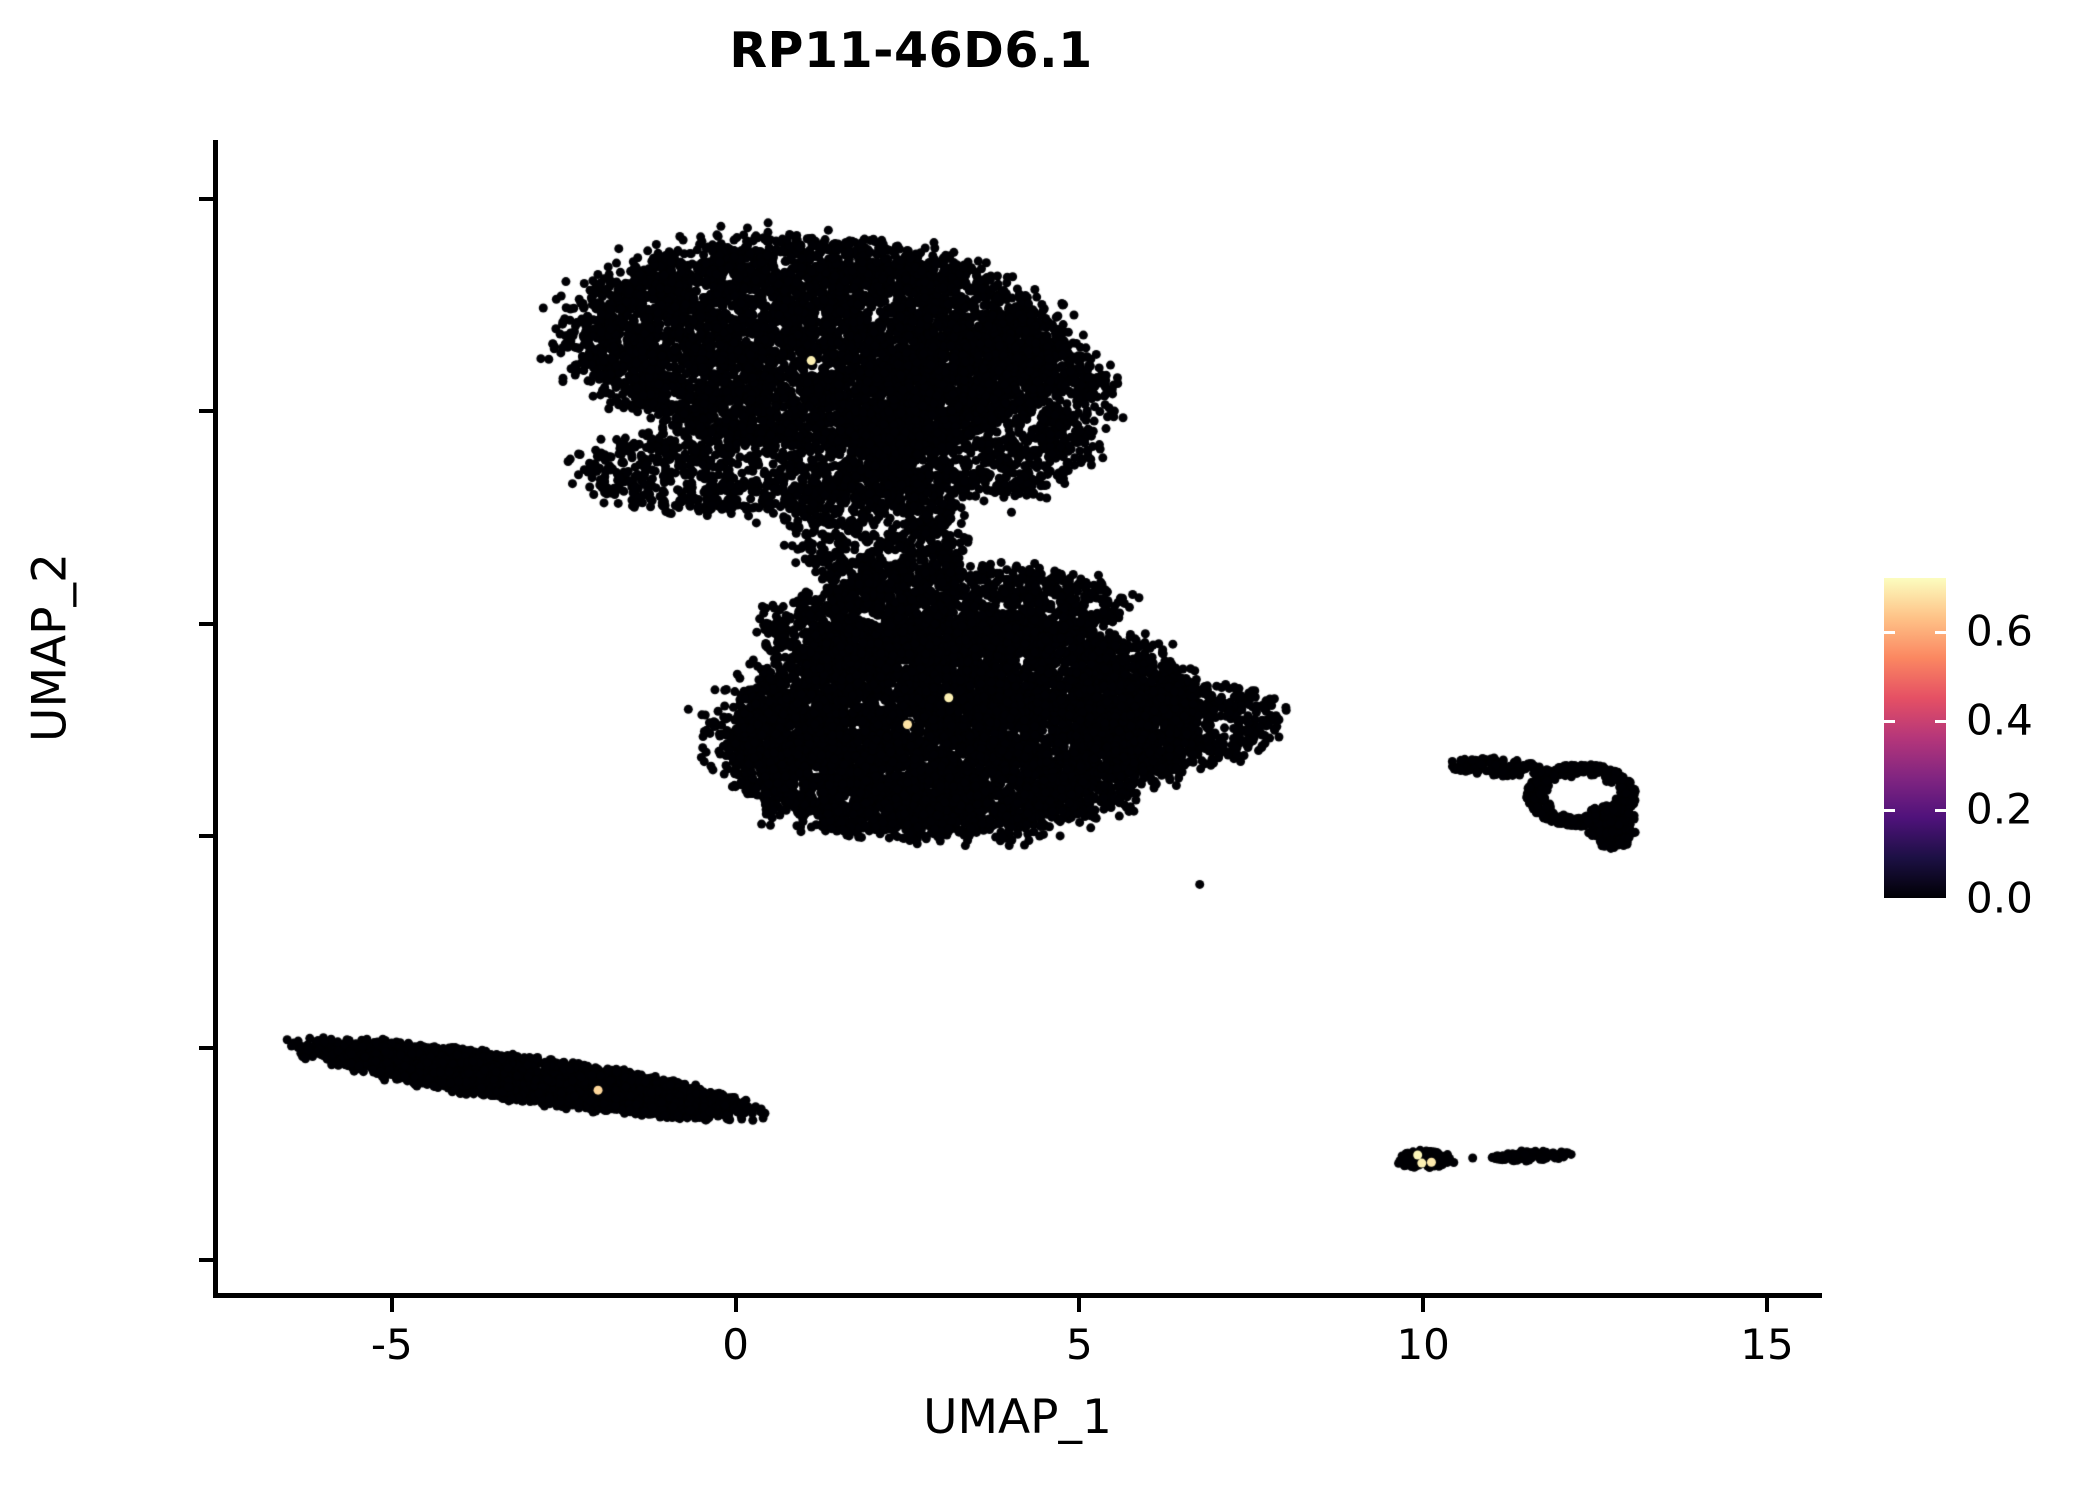 The width and height of the screenshot is (2100, 1500). Describe the element at coordinates (50, 647) in the screenshot. I see `y-axis-label: UMAP_2` at that location.